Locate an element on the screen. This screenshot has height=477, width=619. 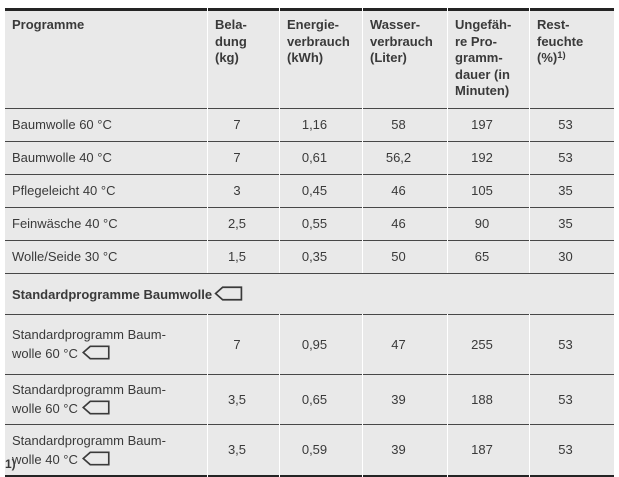
cell-program: Baumwolle 40 °C is located at coordinates (106, 157).